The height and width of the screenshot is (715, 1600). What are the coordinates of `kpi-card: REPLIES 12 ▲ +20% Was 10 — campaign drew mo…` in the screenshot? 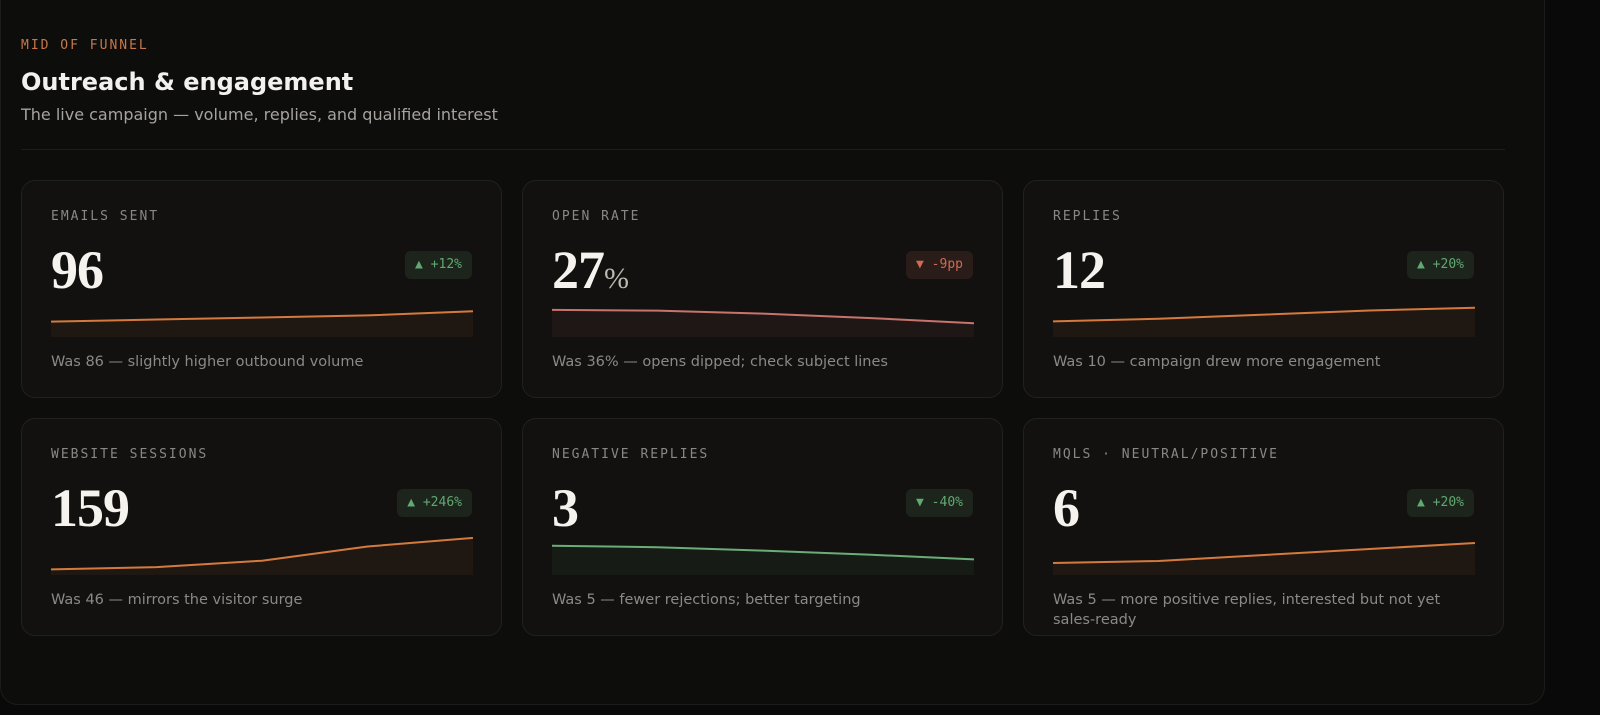 It's located at (1263, 289).